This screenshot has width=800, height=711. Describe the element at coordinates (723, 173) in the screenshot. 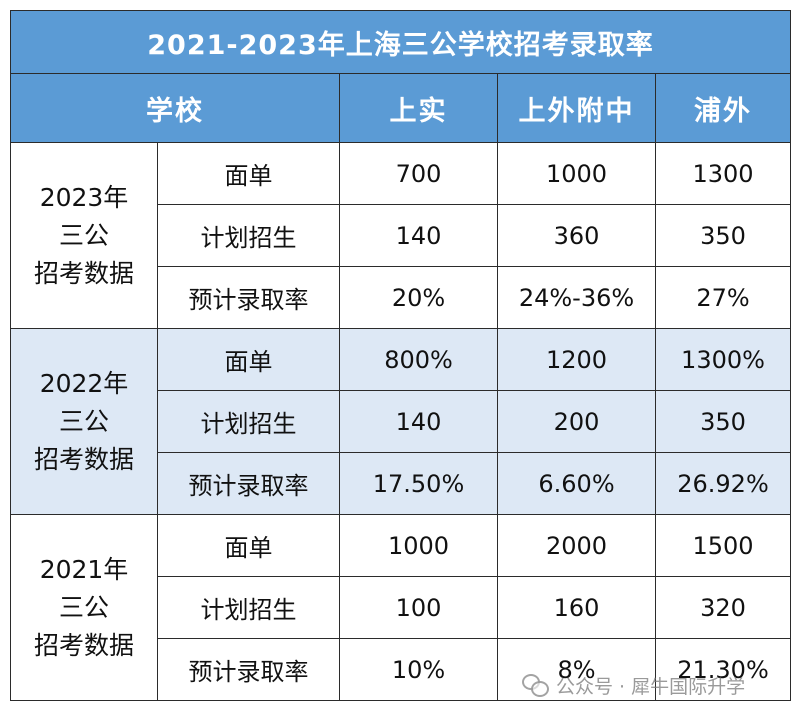

I see `value-cell: 1300` at that location.